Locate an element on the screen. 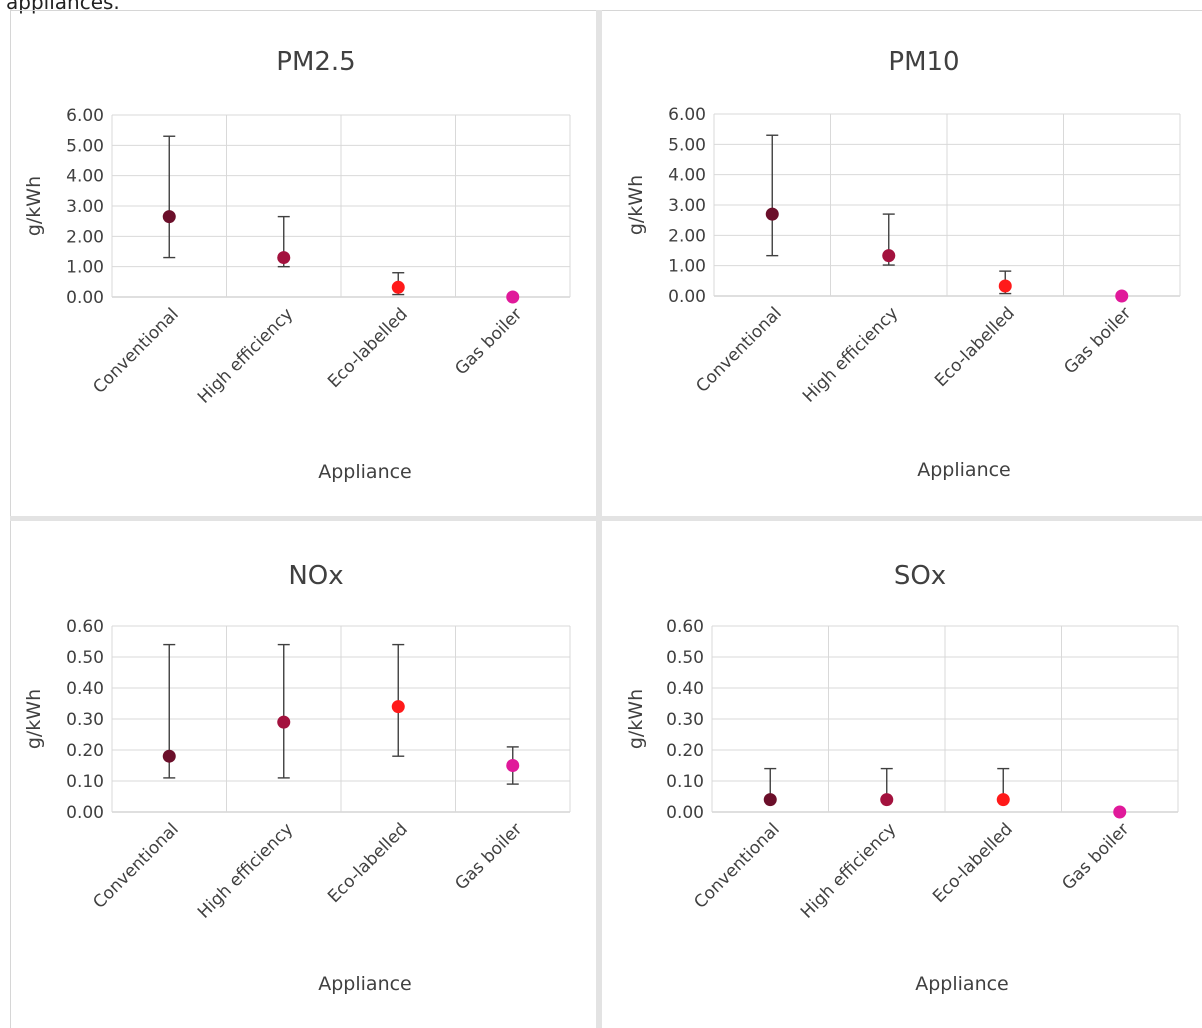 The height and width of the screenshot is (1028, 1202). panel-border-top is located at coordinates (606, 10).